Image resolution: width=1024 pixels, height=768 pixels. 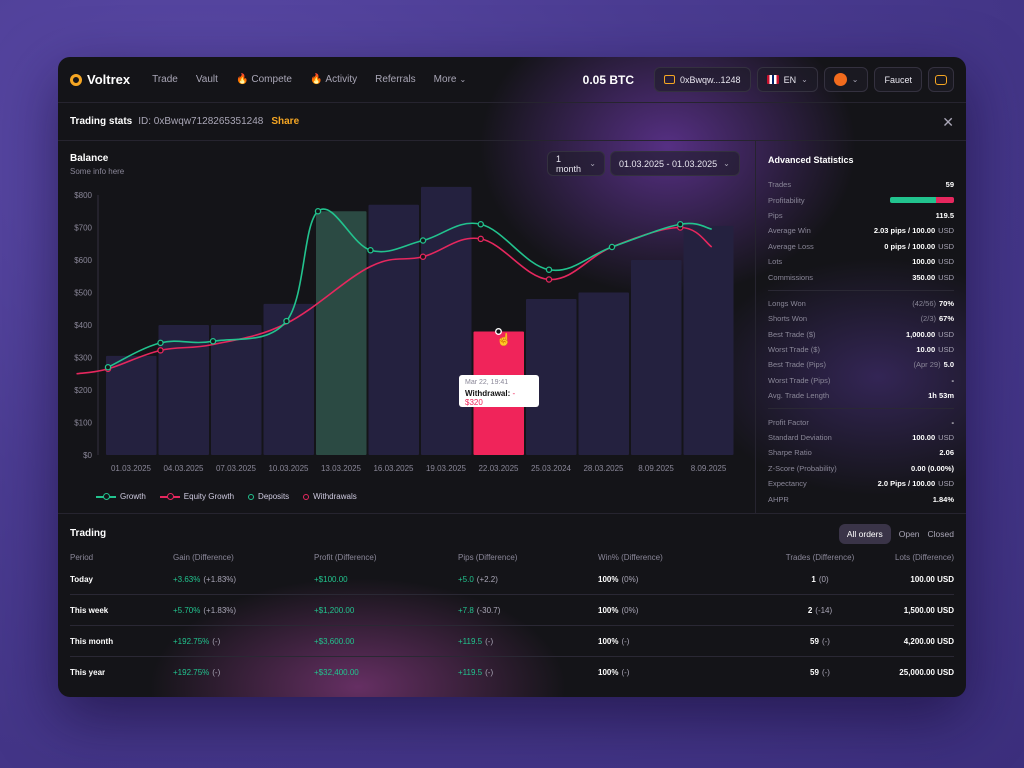 I want to click on x-tick-label: 25.03.2024, so click(x=551, y=468).